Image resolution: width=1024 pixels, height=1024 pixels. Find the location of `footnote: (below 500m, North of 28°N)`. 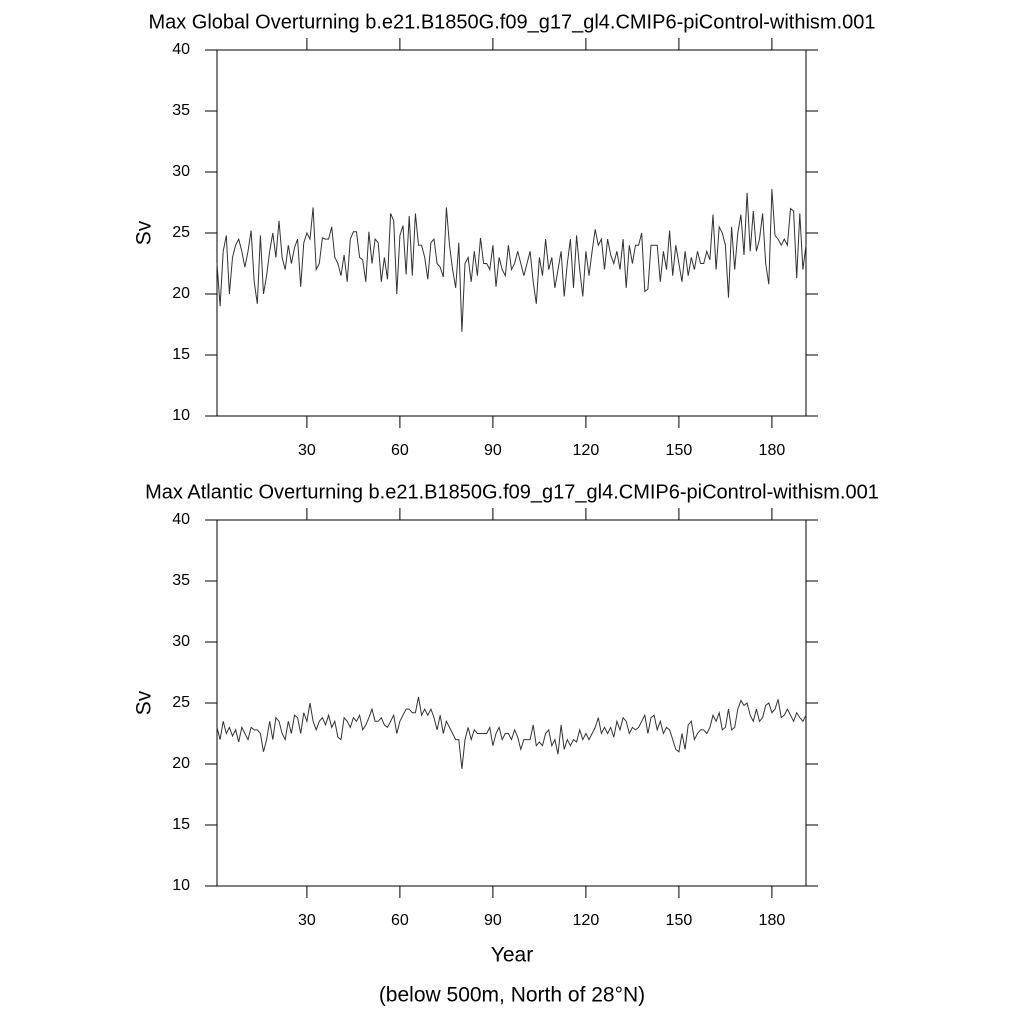

footnote: (below 500m, North of 28°N) is located at coordinates (512, 995).